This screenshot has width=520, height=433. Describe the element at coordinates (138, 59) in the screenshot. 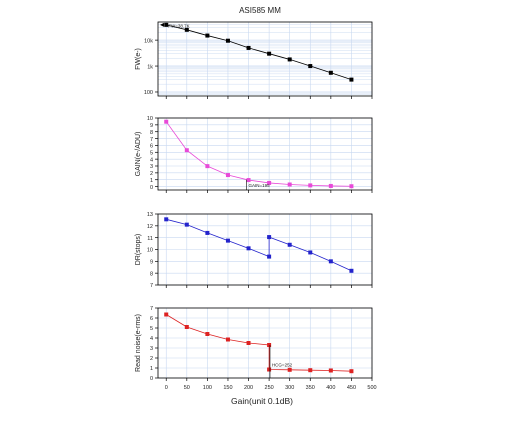

I see `y-axis-label: FW(e-)` at that location.